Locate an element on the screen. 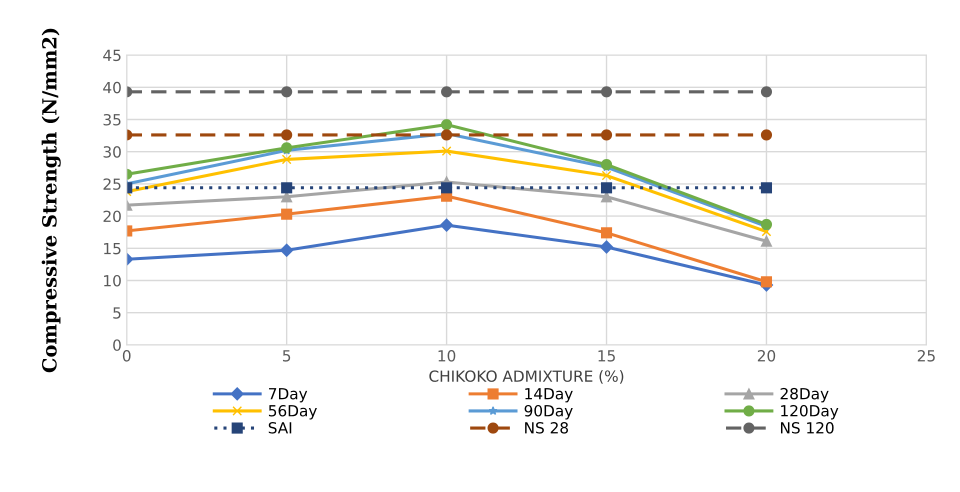  legend-label: 90Day is located at coordinates (548, 412).